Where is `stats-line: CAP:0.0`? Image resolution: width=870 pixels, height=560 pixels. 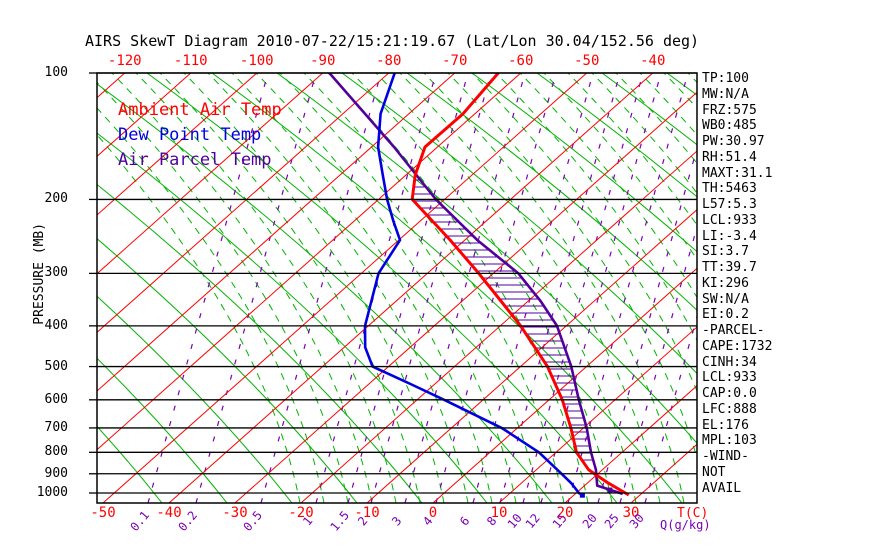 stats-line: CAP:0.0 is located at coordinates (729, 393).